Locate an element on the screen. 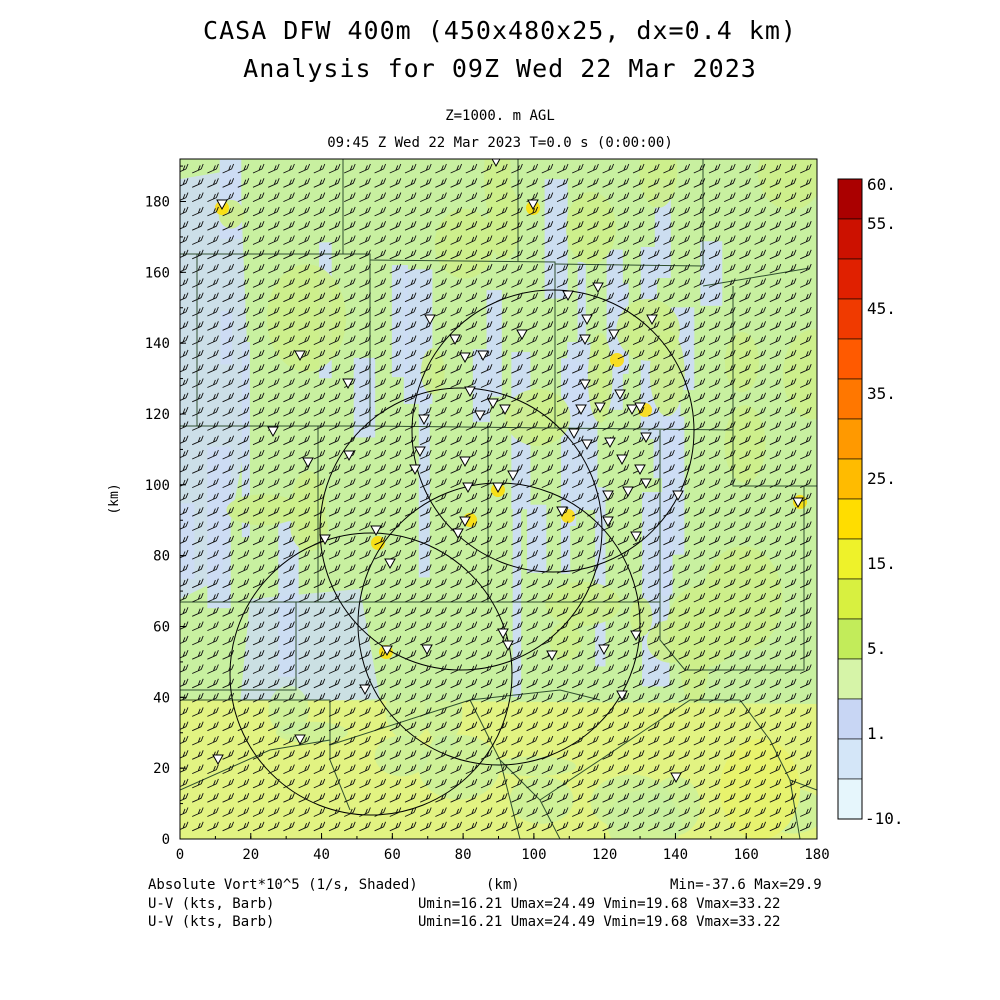 This screenshot has width=1000, height=1000. colorbar-label: 35. is located at coordinates (881, 393).